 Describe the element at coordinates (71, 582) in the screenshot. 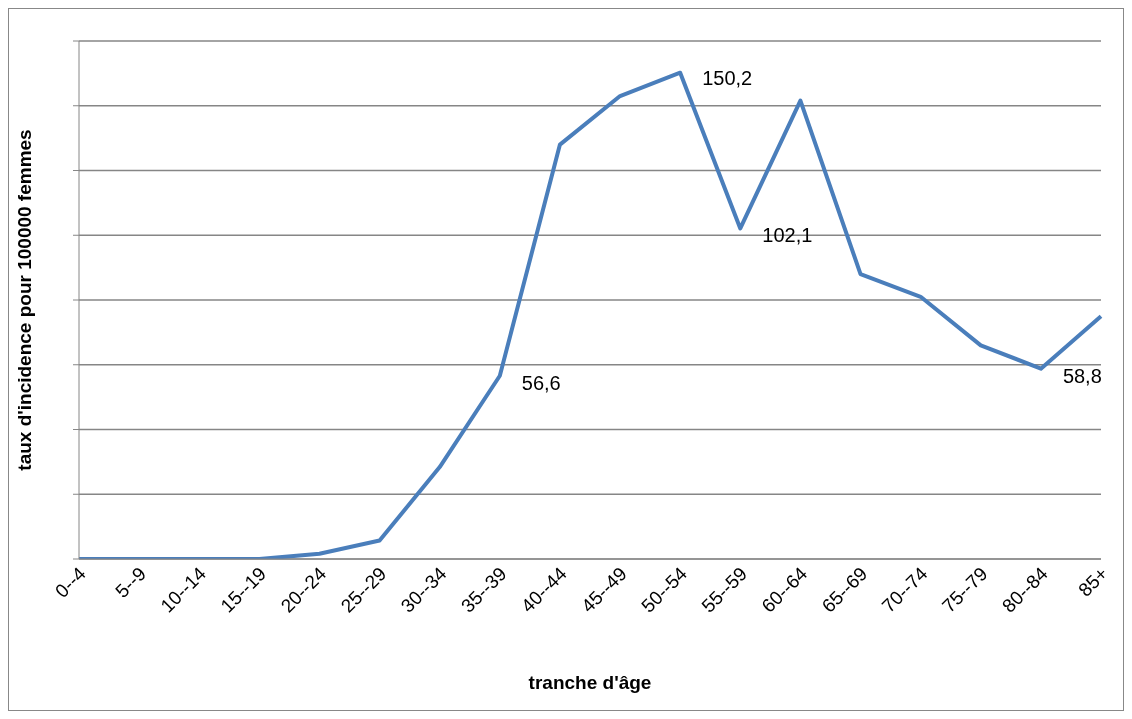

I see `x-tick-label: 0--4` at that location.